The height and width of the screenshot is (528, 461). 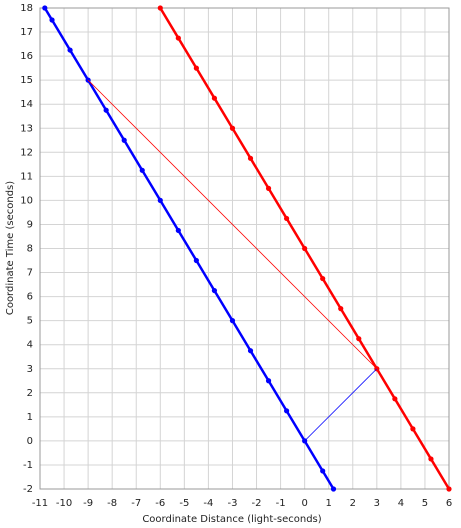 What do you see at coordinates (231, 519) in the screenshot?
I see `x-axis-title: Coordinate Distance (light-seconds)` at bounding box center [231, 519].